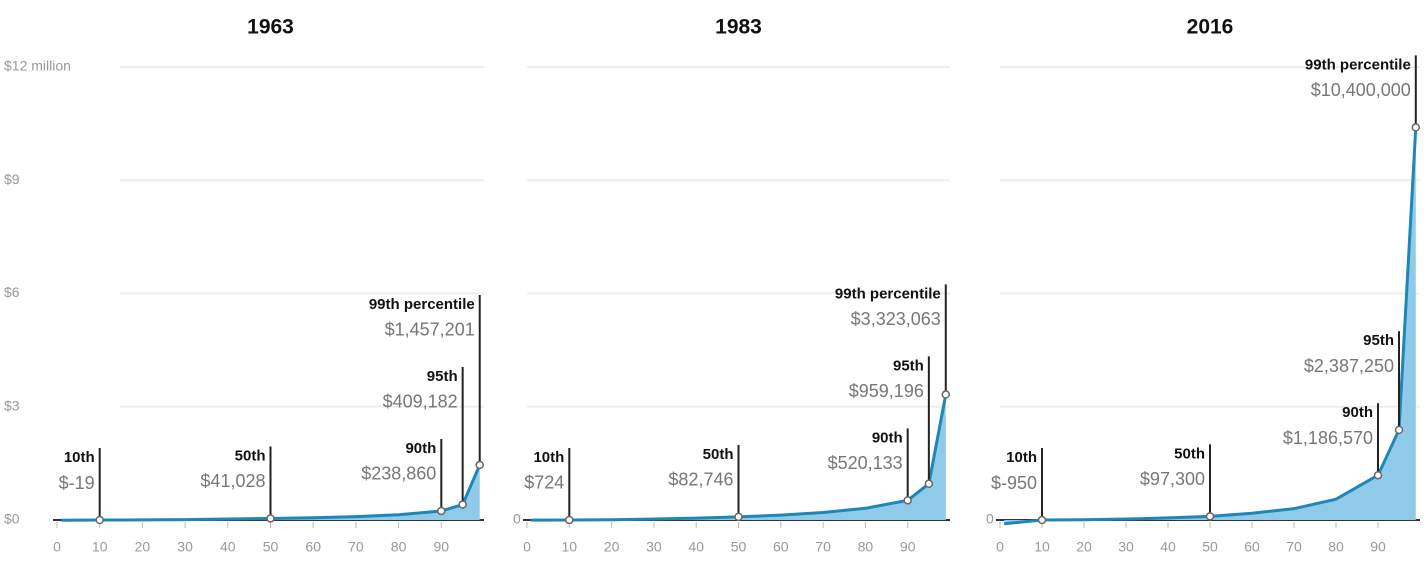 This screenshot has width=1426, height=563. Describe the element at coordinates (232, 481) in the screenshot. I see `value-label: $41,028` at that location.